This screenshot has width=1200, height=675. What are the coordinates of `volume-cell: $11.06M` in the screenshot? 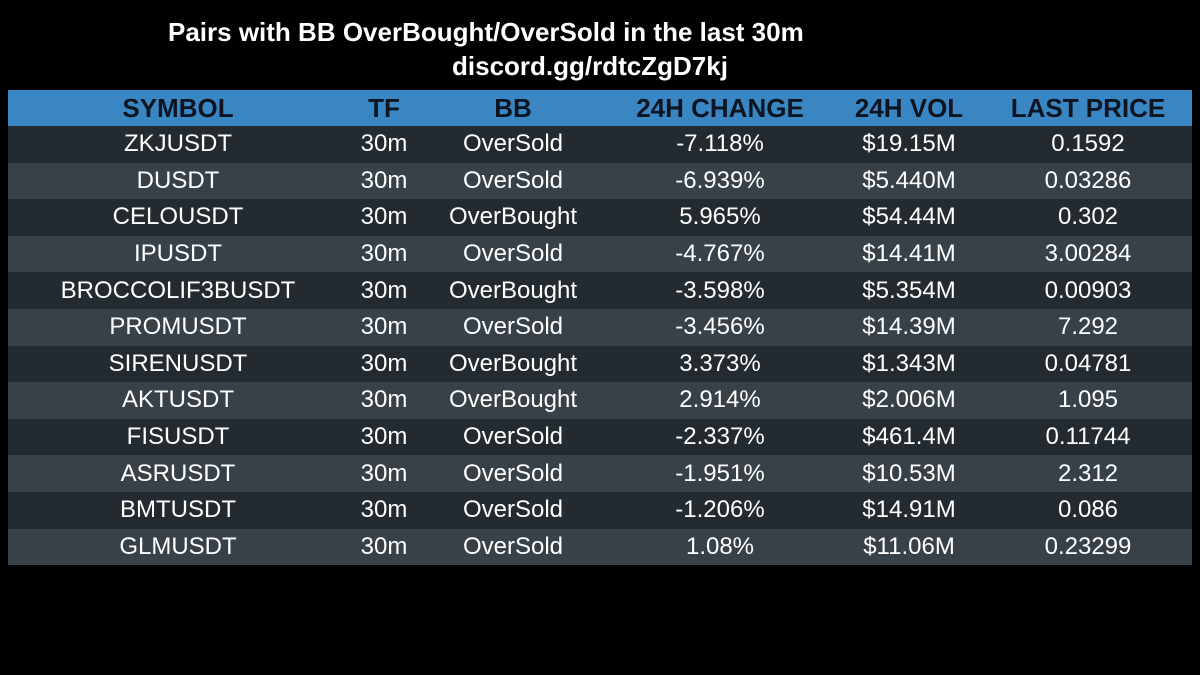 It's located at (909, 546).